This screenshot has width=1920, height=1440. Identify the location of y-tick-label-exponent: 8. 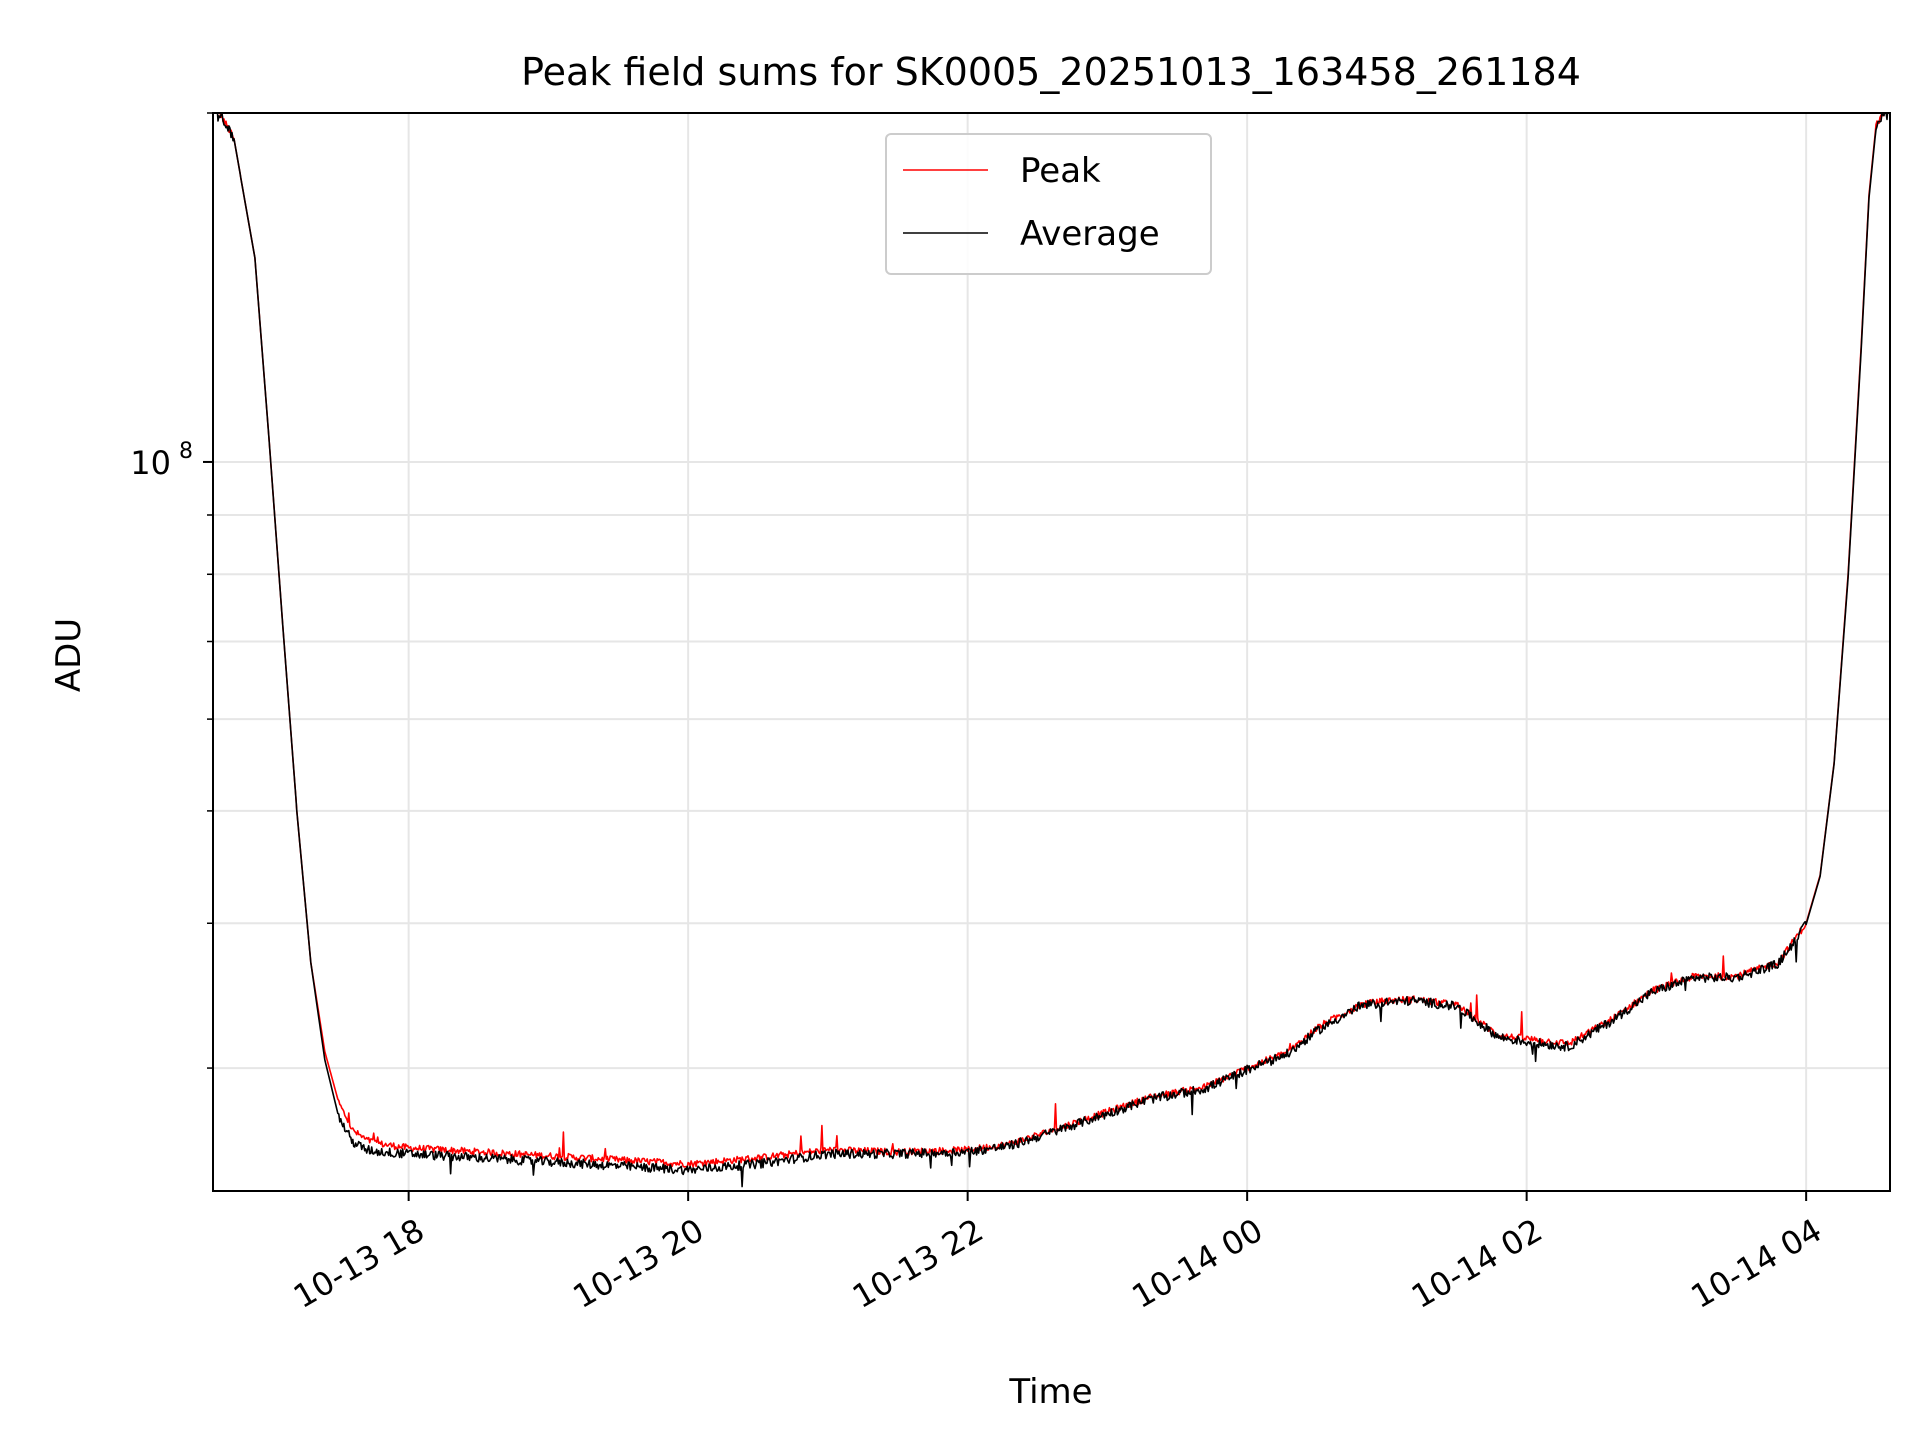
(186, 451).